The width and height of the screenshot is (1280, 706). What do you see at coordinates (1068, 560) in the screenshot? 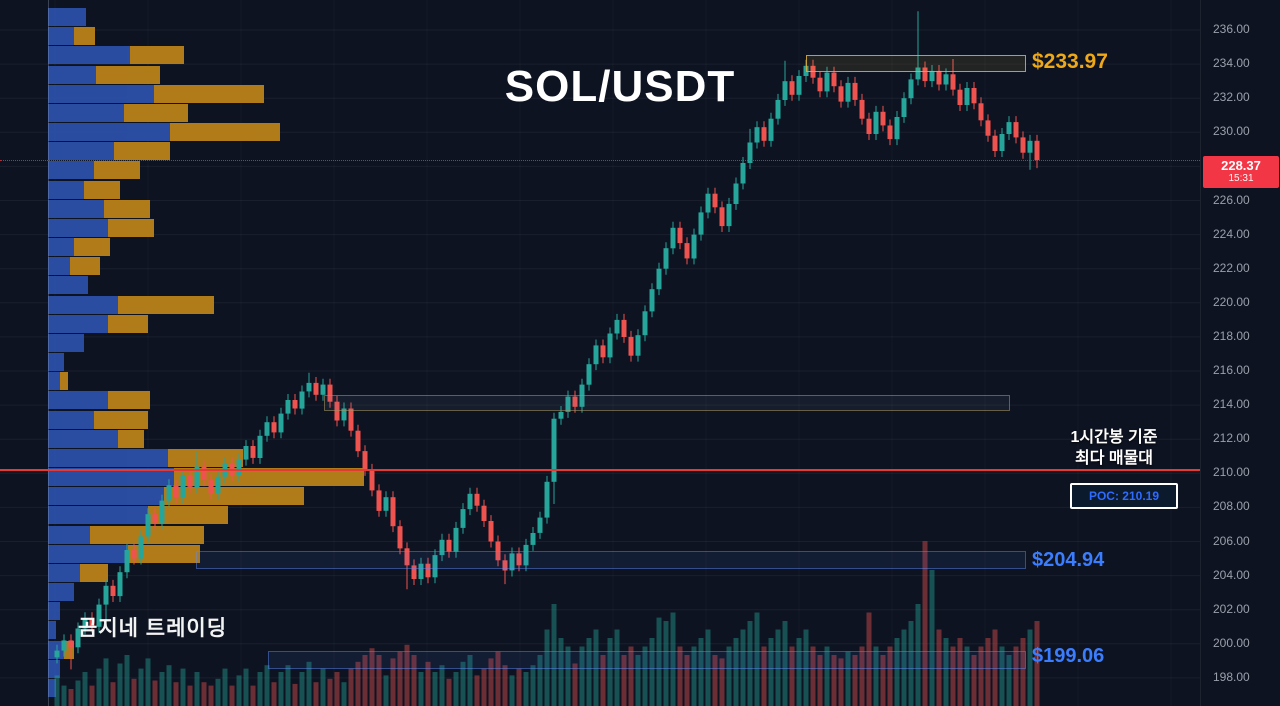
I see `support1-price-label: $204.94` at bounding box center [1068, 560].